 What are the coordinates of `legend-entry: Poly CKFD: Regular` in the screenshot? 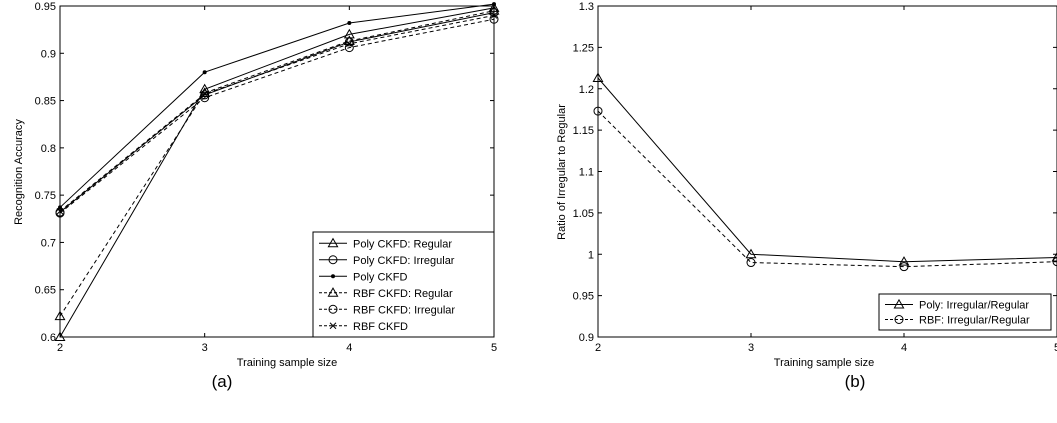 It's located at (402, 244).